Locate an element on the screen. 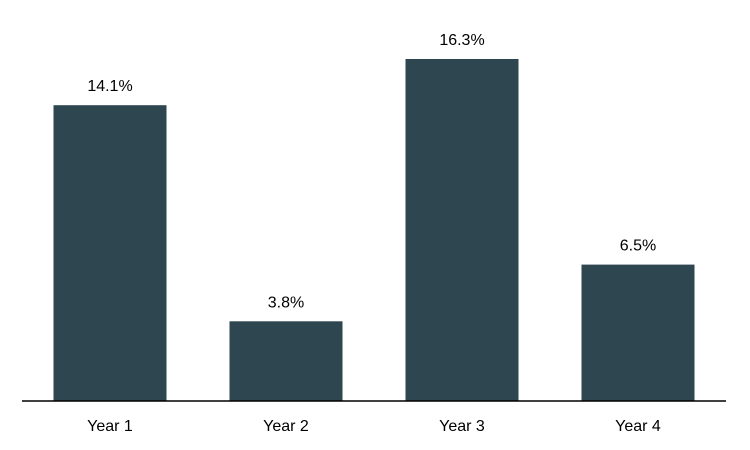 This screenshot has height=450, width=750. x-tick-label-year-3: Year 3 is located at coordinates (462, 426).